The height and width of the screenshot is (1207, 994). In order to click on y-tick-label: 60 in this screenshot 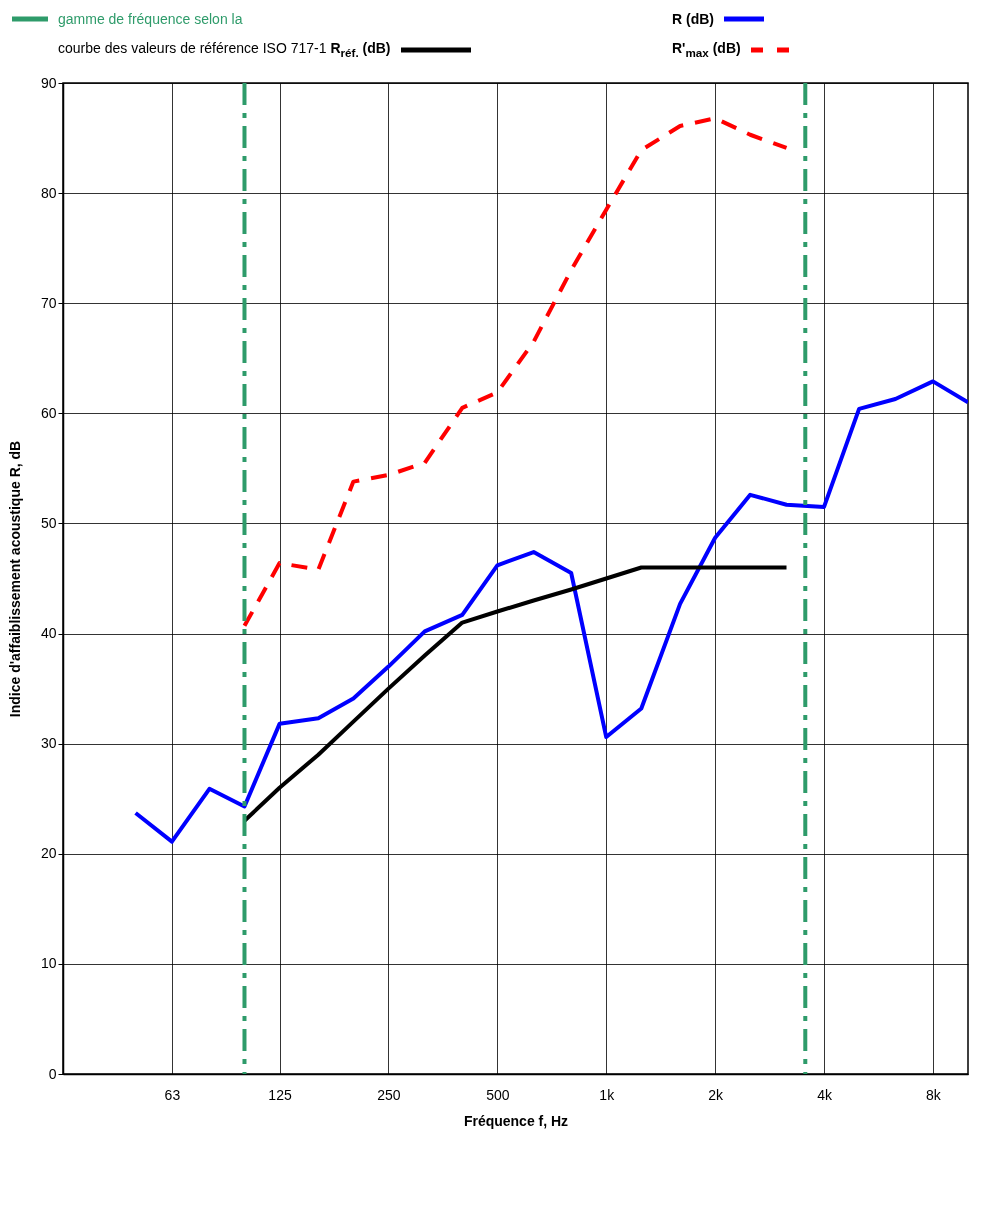, I will do `click(48, 412)`.